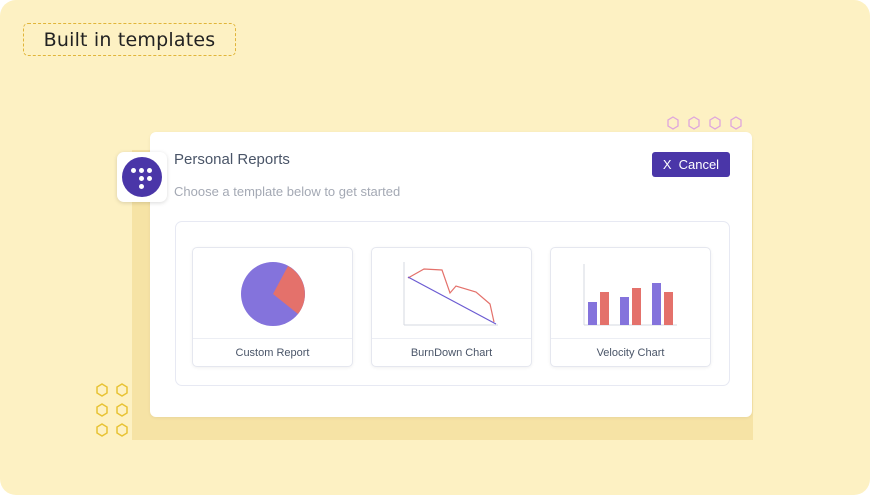 The image size is (870, 495). I want to click on app-logo-icon, so click(142, 177).